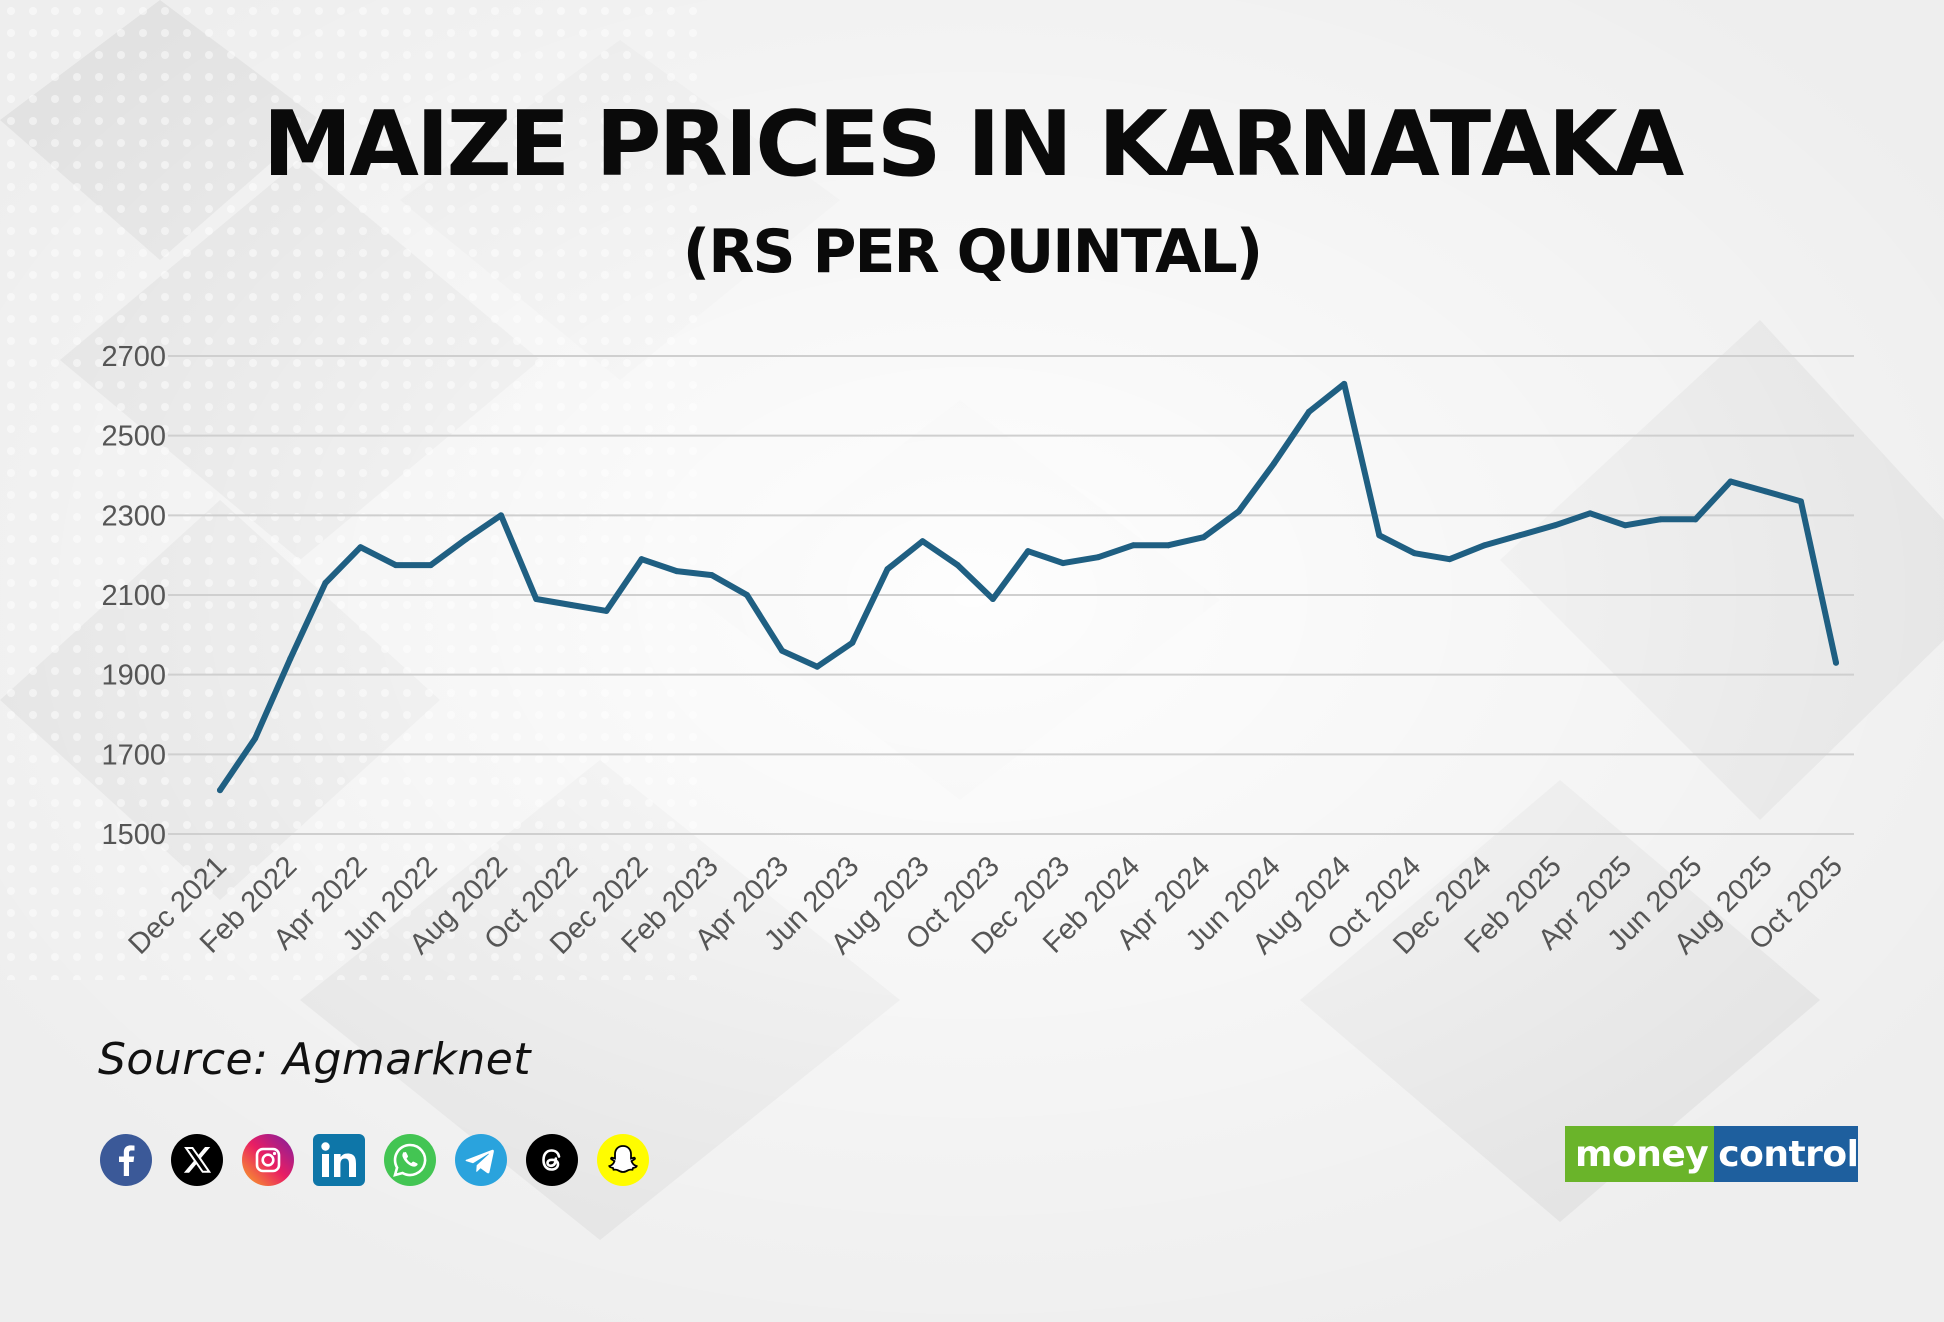  I want to click on telegram-icon, so click(481, 1160).